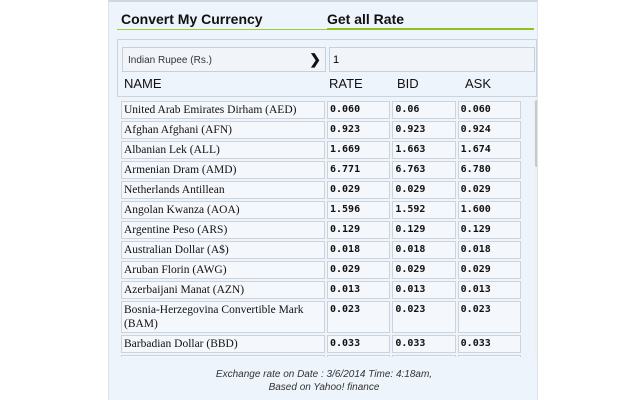  What do you see at coordinates (359, 150) in the screenshot?
I see `rate-value: 1.669` at bounding box center [359, 150].